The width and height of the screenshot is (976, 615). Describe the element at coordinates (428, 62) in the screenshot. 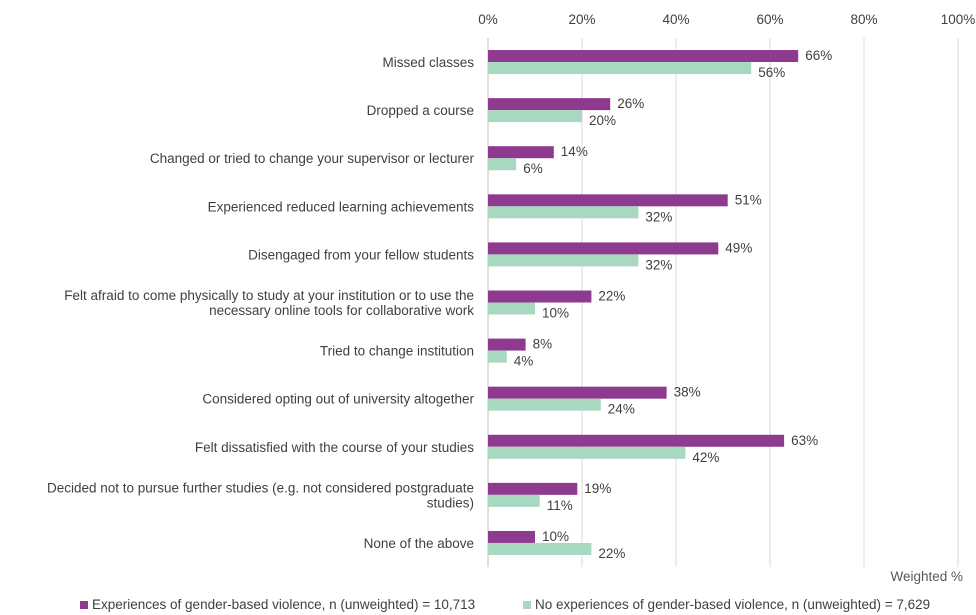

I see `category-label: Missed classes` at that location.